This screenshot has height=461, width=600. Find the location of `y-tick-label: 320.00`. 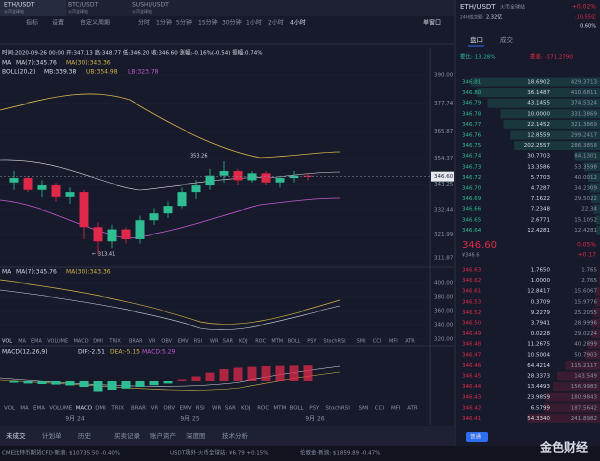

y-tick-label: 320.00 is located at coordinates (444, 339).